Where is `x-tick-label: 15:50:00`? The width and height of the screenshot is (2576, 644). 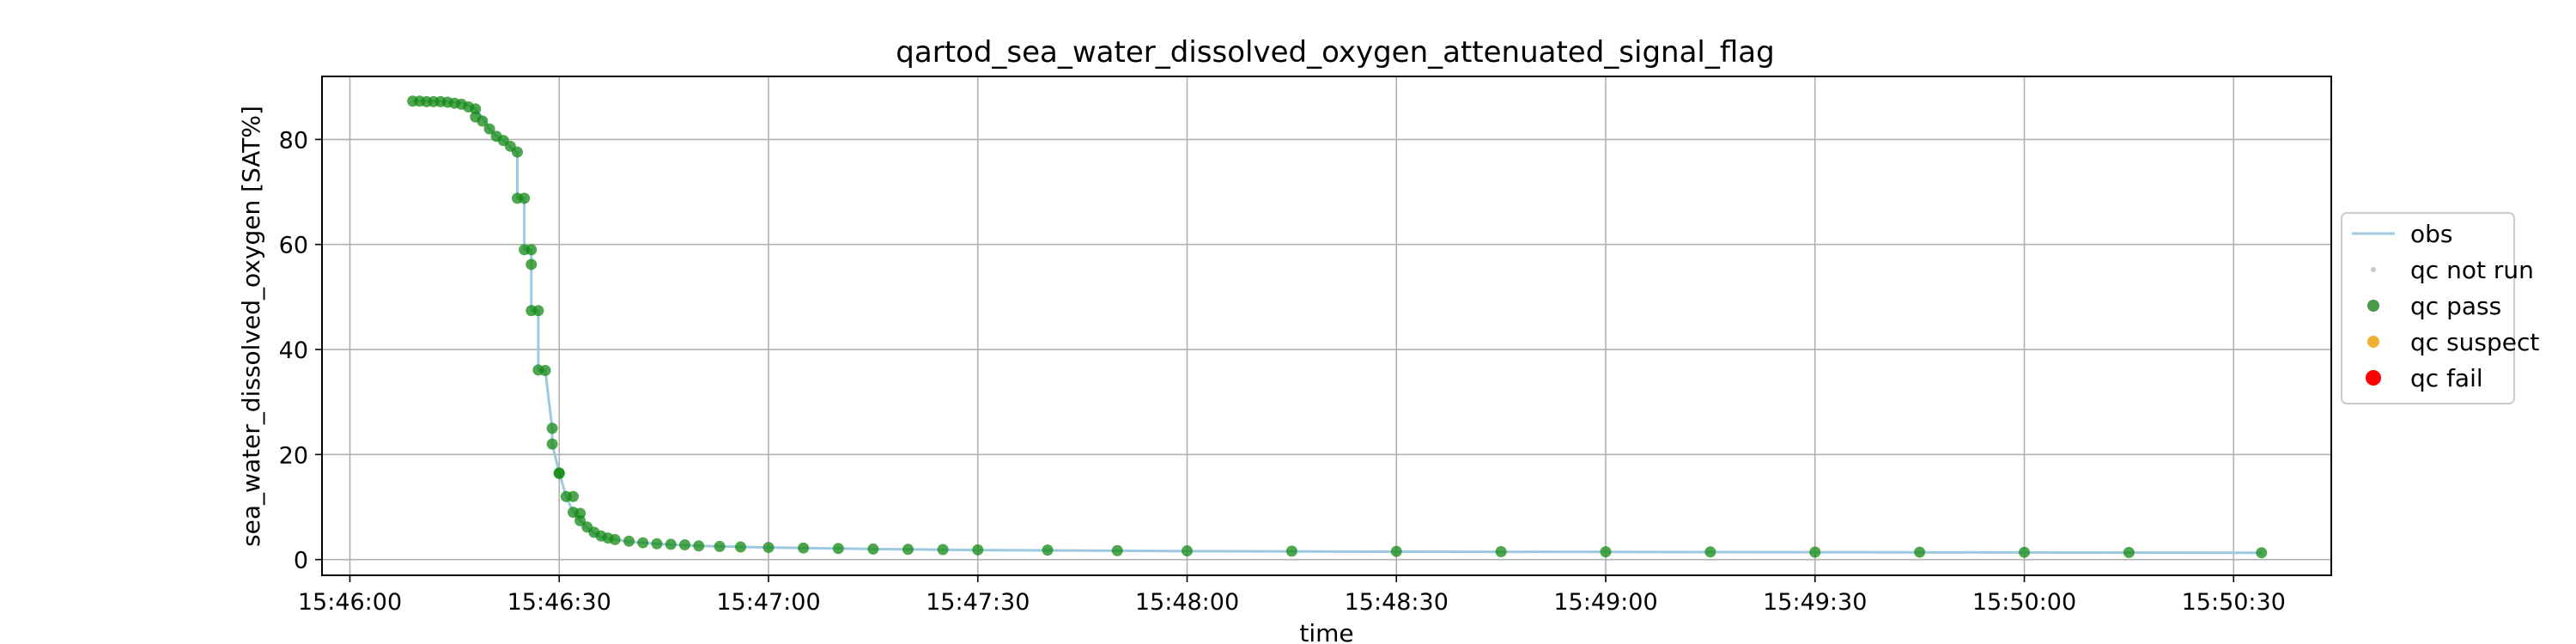 x-tick-label: 15:50:00 is located at coordinates (2024, 602).